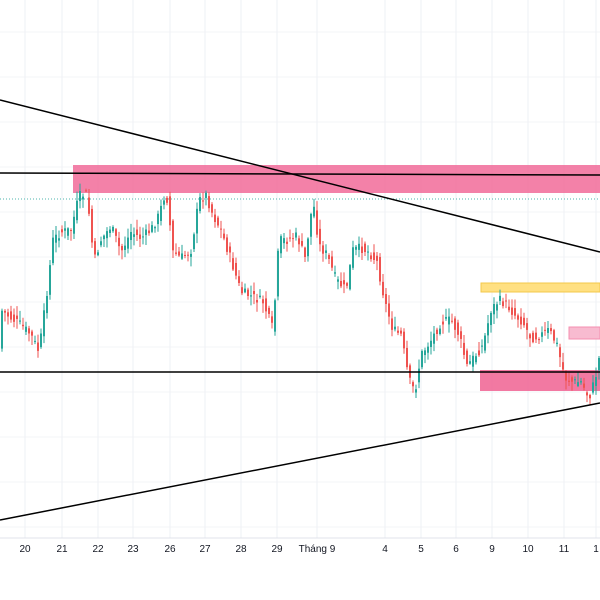  Describe the element at coordinates (277, 549) in the screenshot. I see `x-tick-label: 29` at that location.